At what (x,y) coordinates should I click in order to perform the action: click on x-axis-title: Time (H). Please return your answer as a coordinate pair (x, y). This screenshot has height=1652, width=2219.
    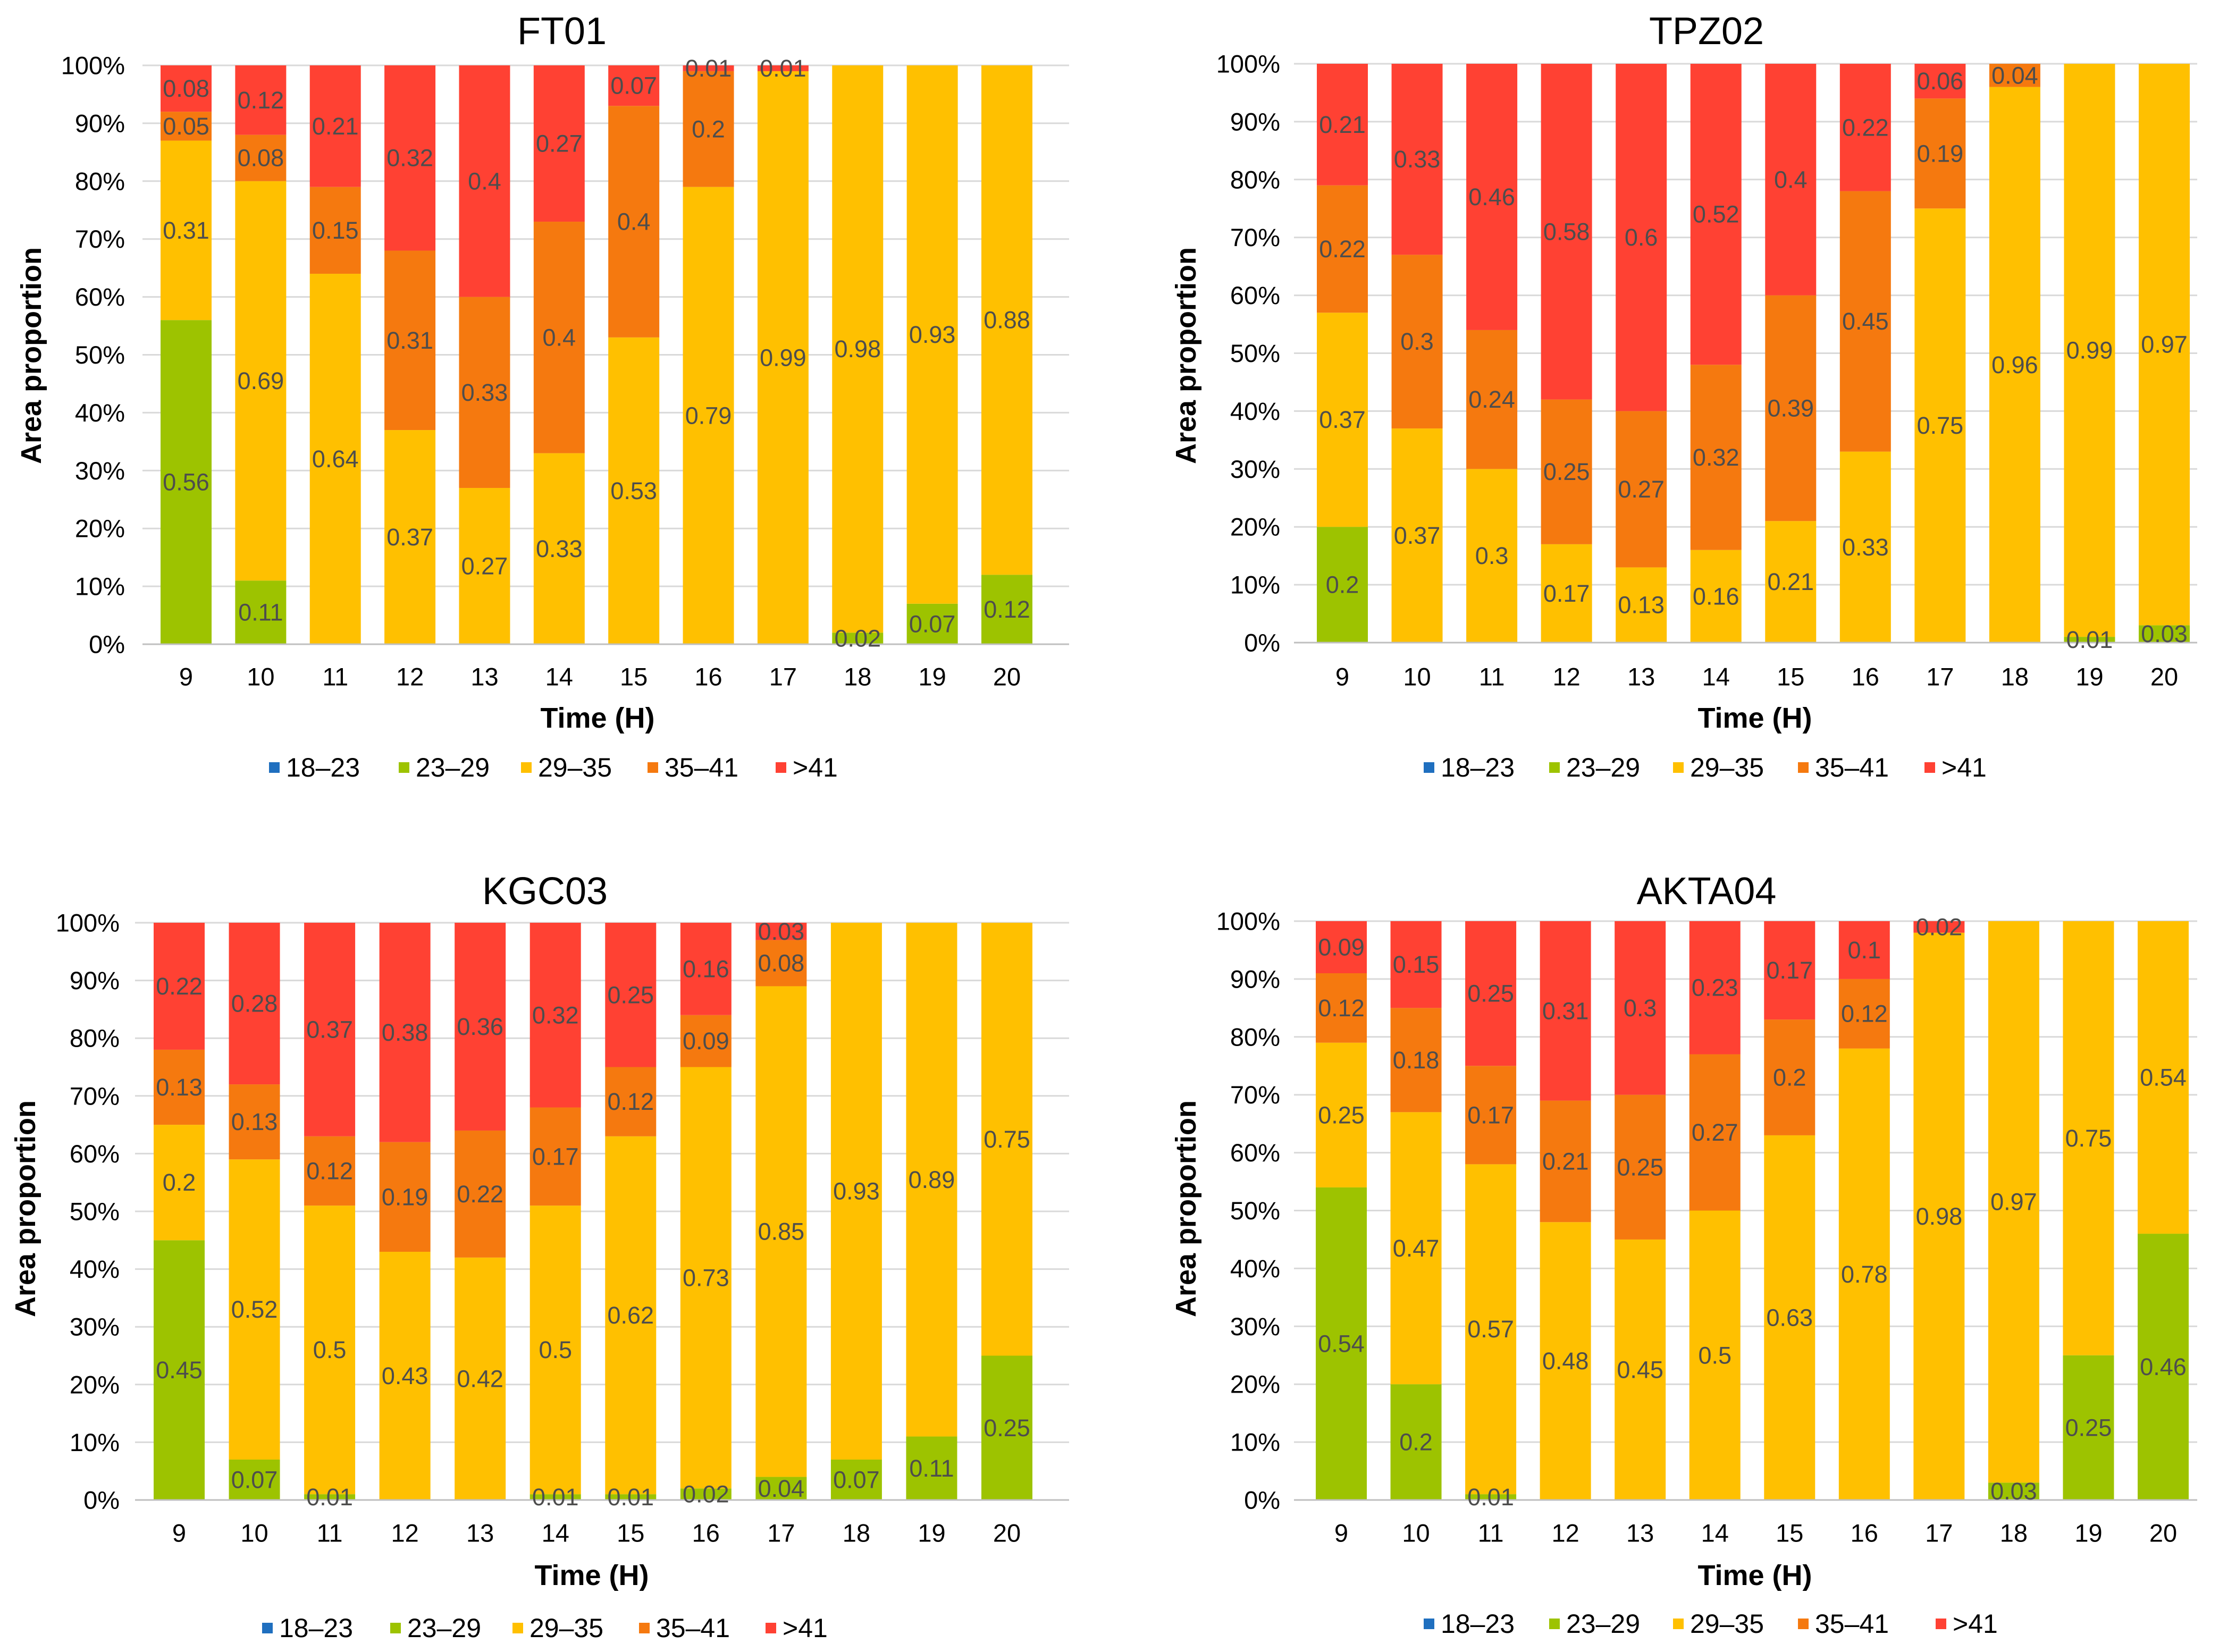
    Looking at the image, I should click on (597, 718).